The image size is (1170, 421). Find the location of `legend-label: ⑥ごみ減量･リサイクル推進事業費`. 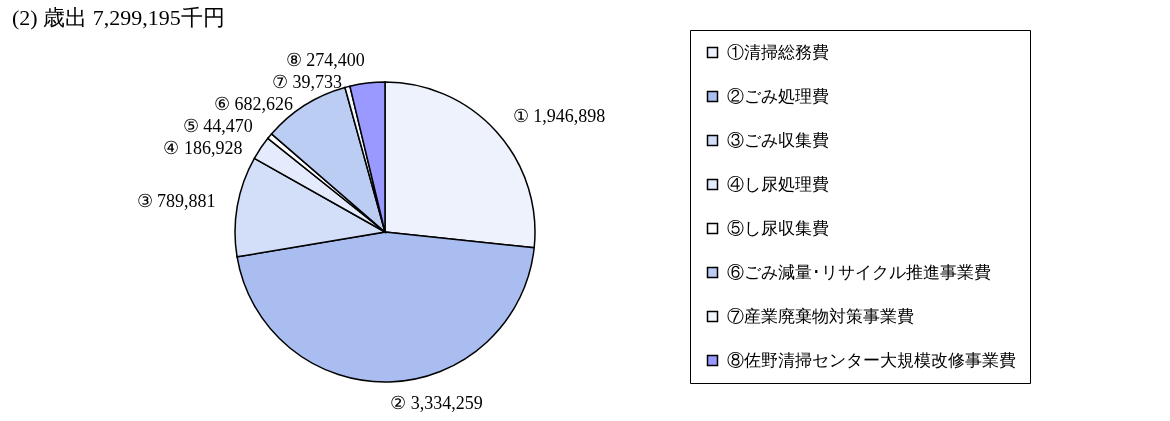

legend-label: ⑥ごみ減量･リサイクル推進事業費 is located at coordinates (859, 272).